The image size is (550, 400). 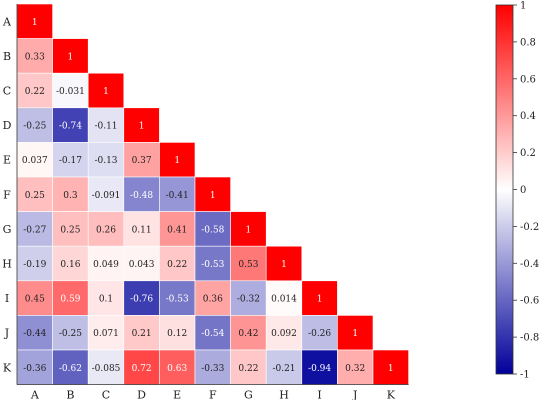 I want to click on cell-value-label: -0.085, so click(x=106, y=369).